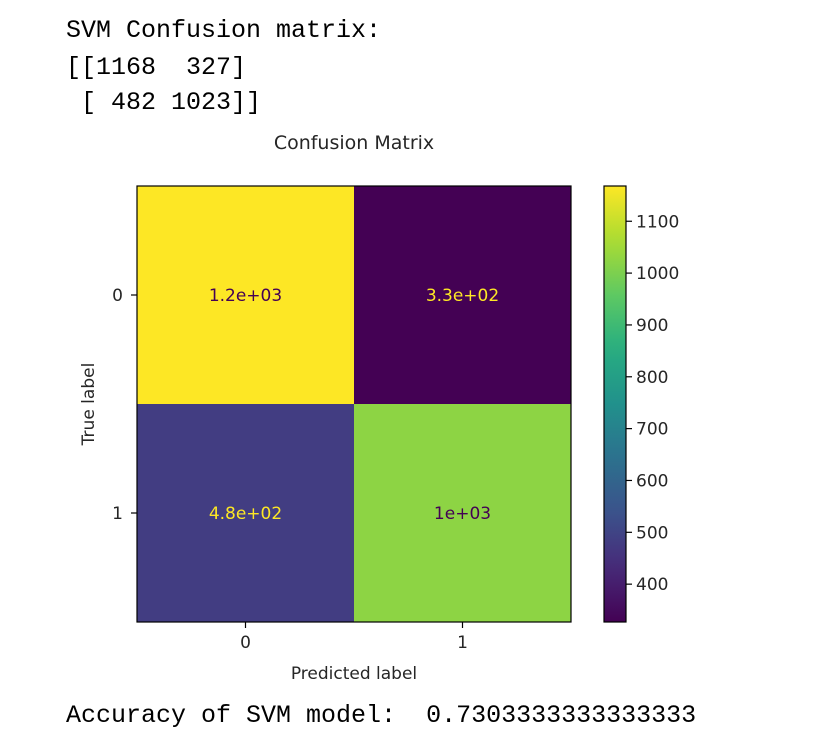  I want to click on y-tick-label: 1, so click(117, 514).